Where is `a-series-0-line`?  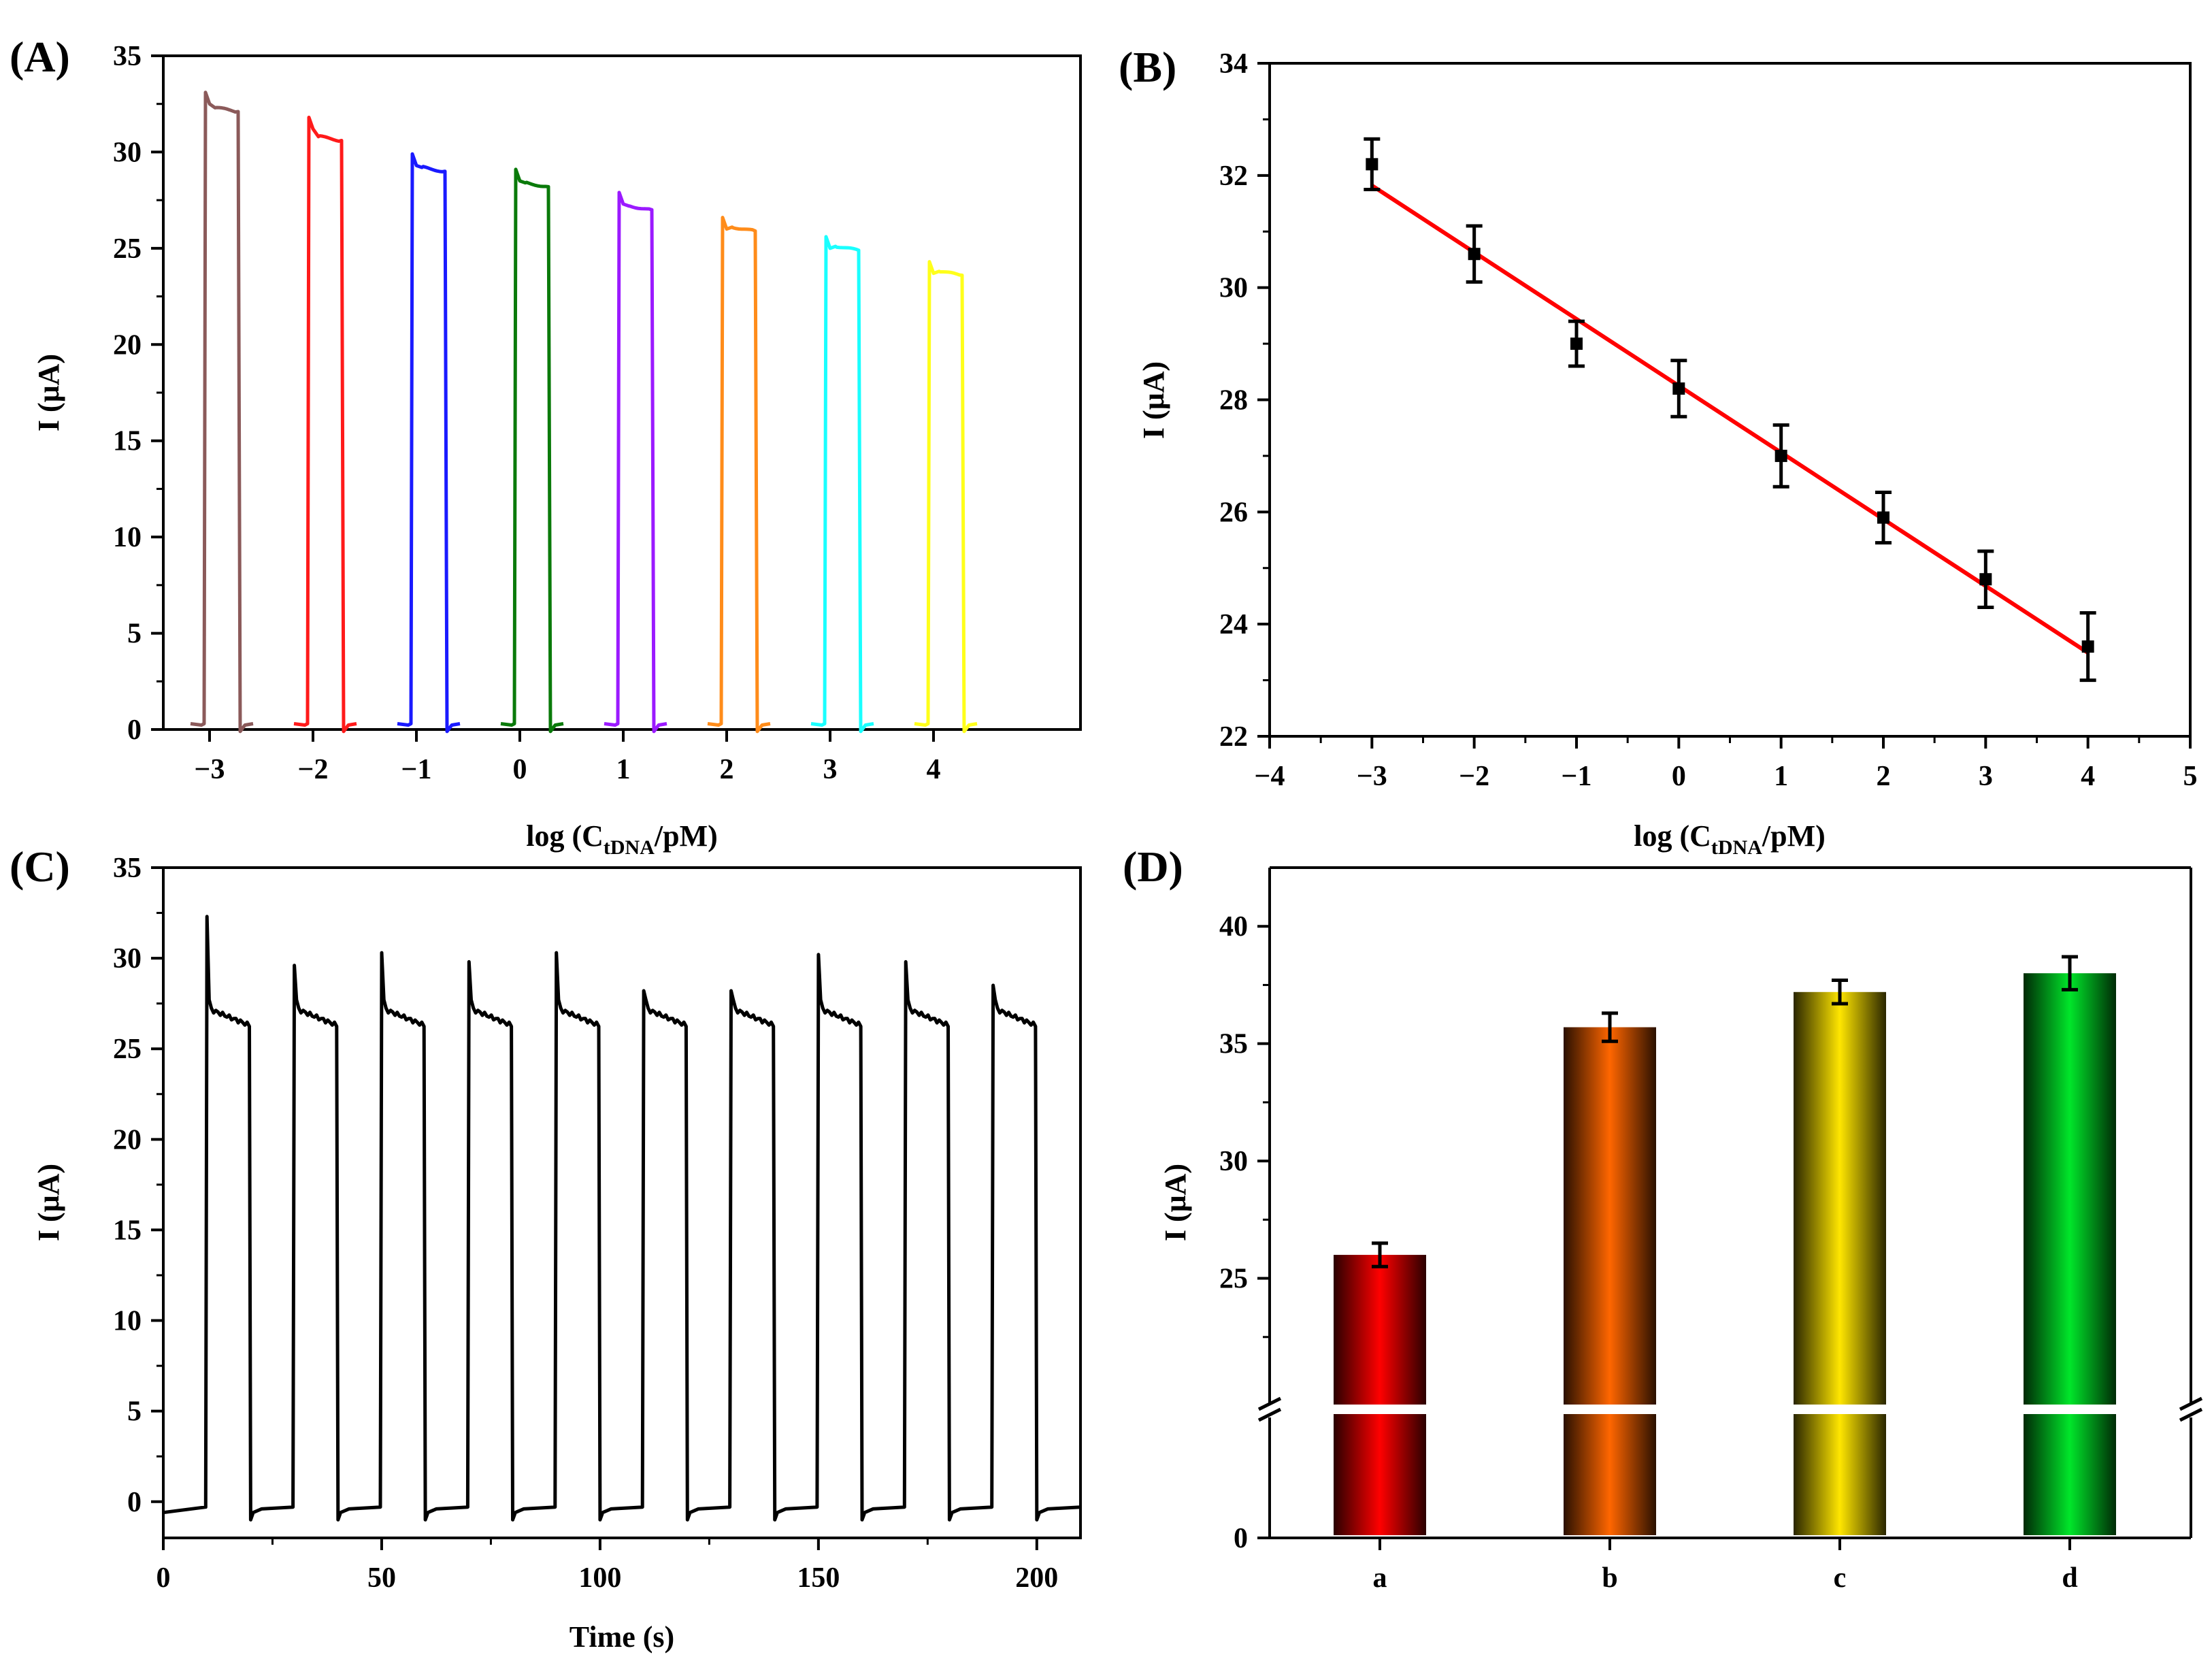 a-series-0-line is located at coordinates (222, 412).